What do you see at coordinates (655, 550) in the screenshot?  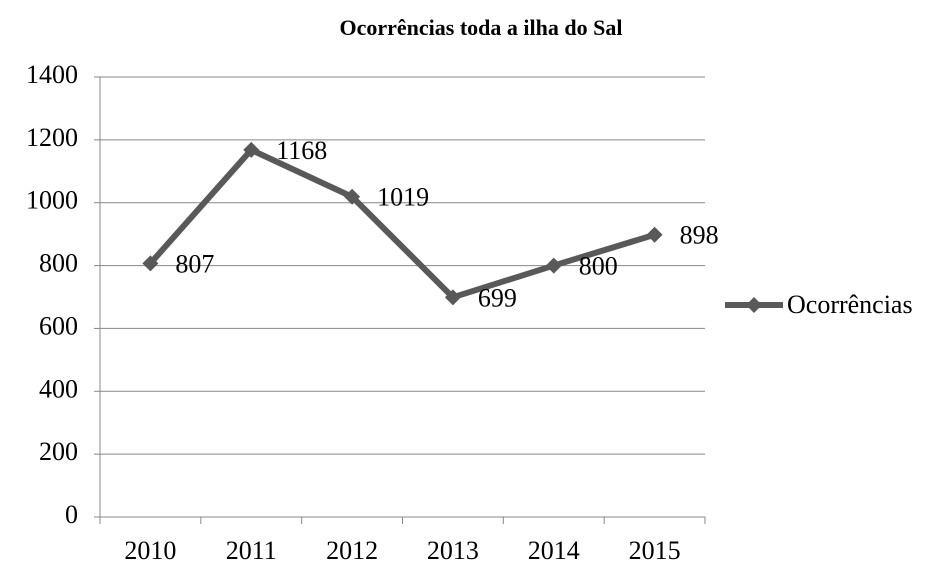 I see `x-tick-label: 2015` at bounding box center [655, 550].